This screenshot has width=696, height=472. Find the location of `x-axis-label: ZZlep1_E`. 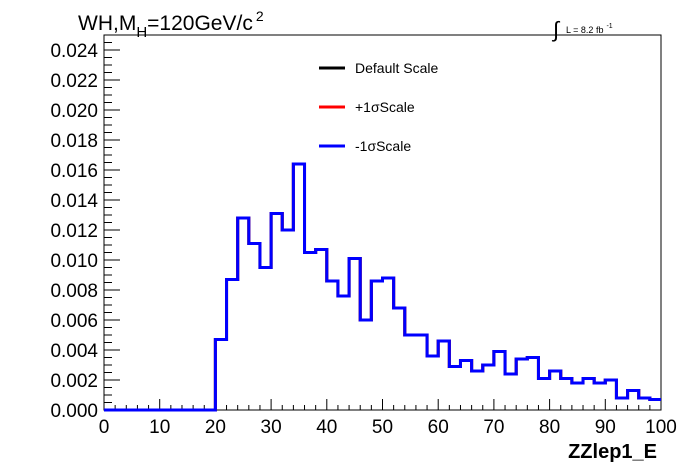

x-axis-label: ZZlep1_E is located at coordinates (612, 452).